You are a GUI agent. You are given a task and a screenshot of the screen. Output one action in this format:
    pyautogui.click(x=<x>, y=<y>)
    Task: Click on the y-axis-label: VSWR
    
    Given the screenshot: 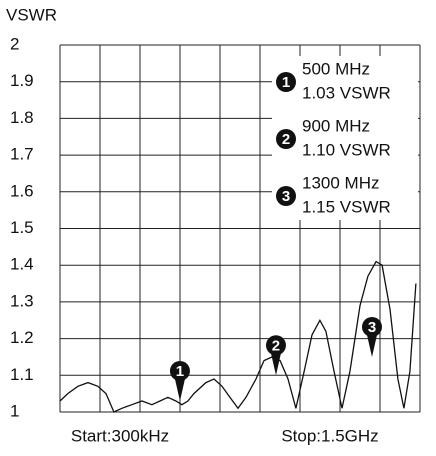 What is the action you would take?
    pyautogui.click(x=31, y=14)
    